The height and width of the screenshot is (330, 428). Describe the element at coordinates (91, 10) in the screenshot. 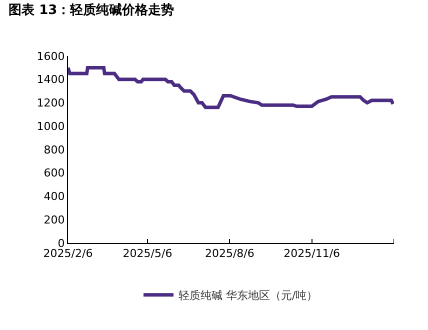

I see `chart-title: 图表 13：轻质纯碱价格走势` at that location.